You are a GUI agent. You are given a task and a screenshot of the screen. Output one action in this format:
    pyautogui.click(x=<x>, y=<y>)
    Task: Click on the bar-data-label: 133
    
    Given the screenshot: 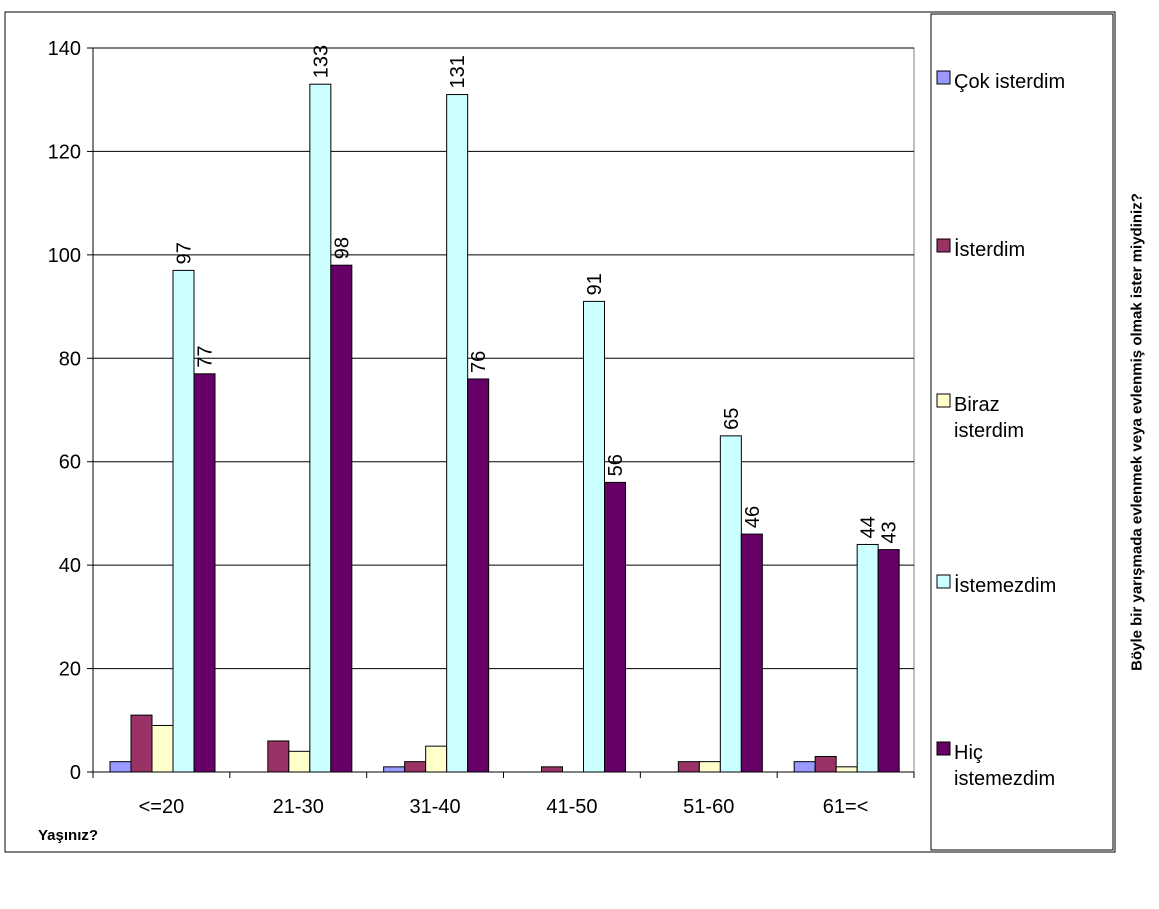 What is the action you would take?
    pyautogui.click(x=321, y=61)
    